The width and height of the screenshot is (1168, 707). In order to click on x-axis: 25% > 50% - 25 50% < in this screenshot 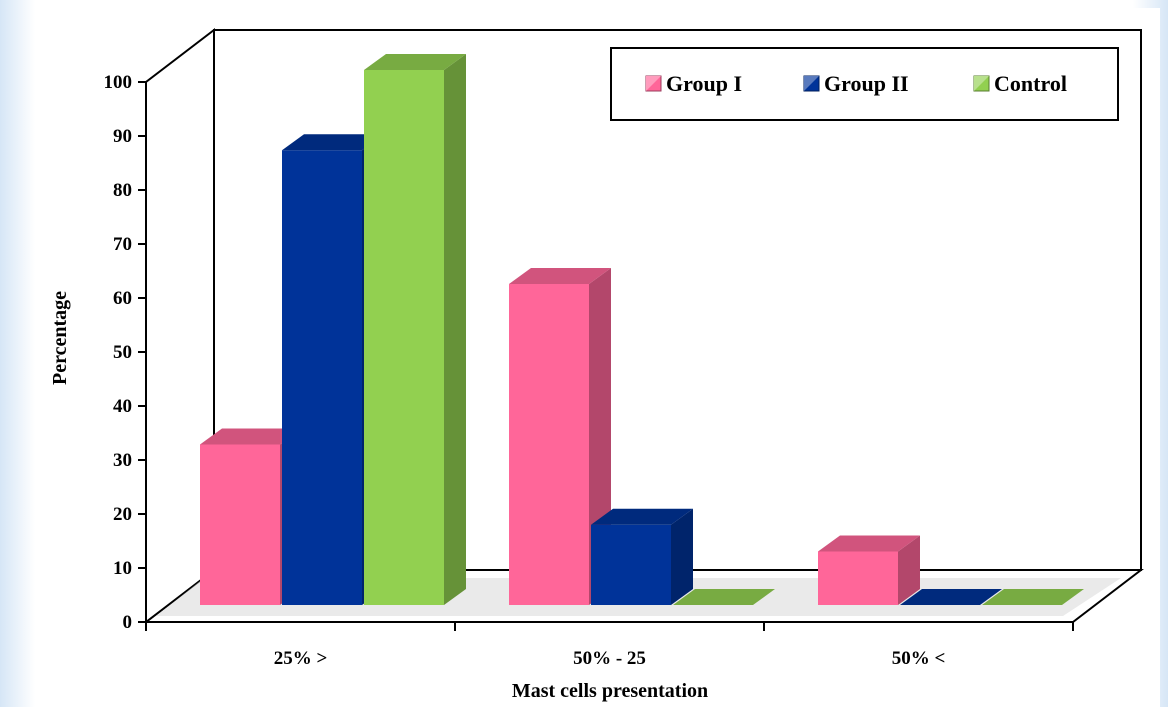, I will do `click(609, 645)`.